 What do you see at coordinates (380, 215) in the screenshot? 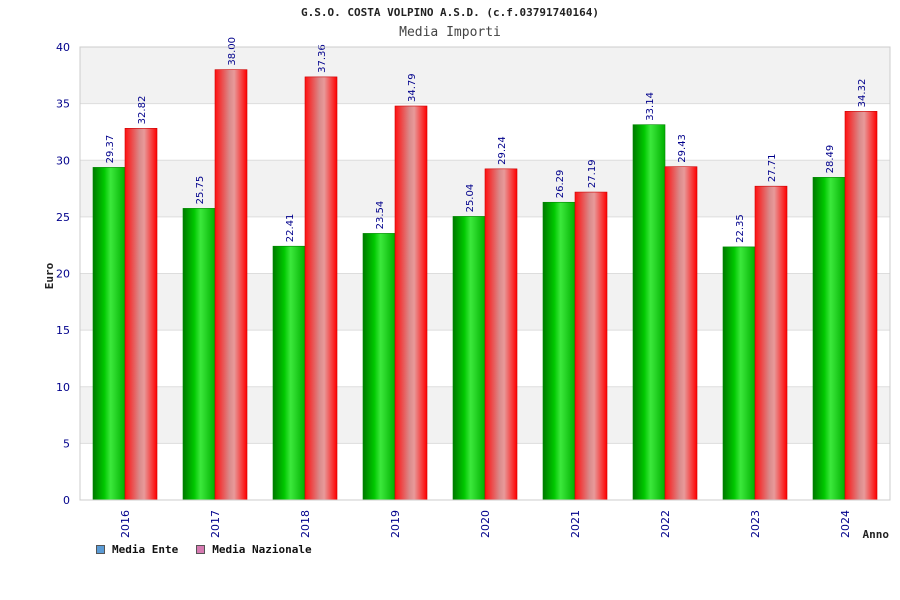
I see `data-label: 23.54` at bounding box center [380, 215].